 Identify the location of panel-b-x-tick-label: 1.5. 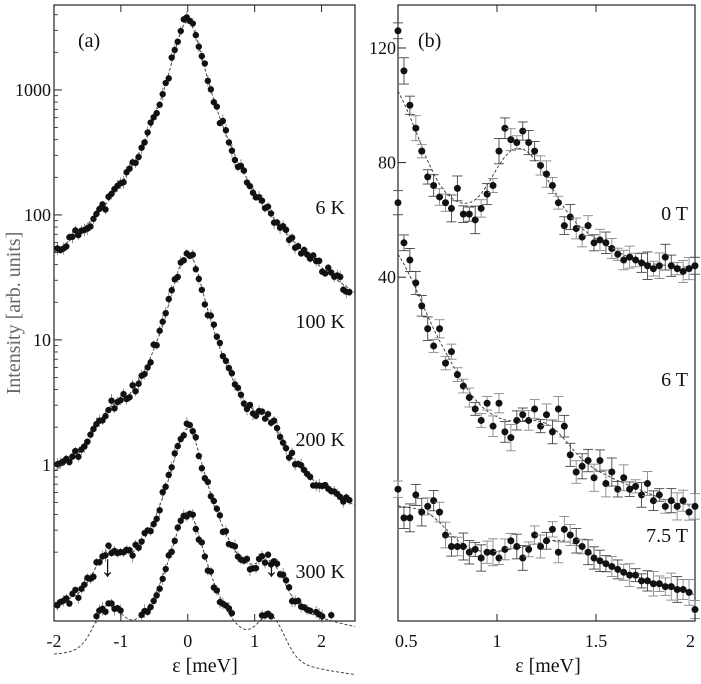
(596, 641).